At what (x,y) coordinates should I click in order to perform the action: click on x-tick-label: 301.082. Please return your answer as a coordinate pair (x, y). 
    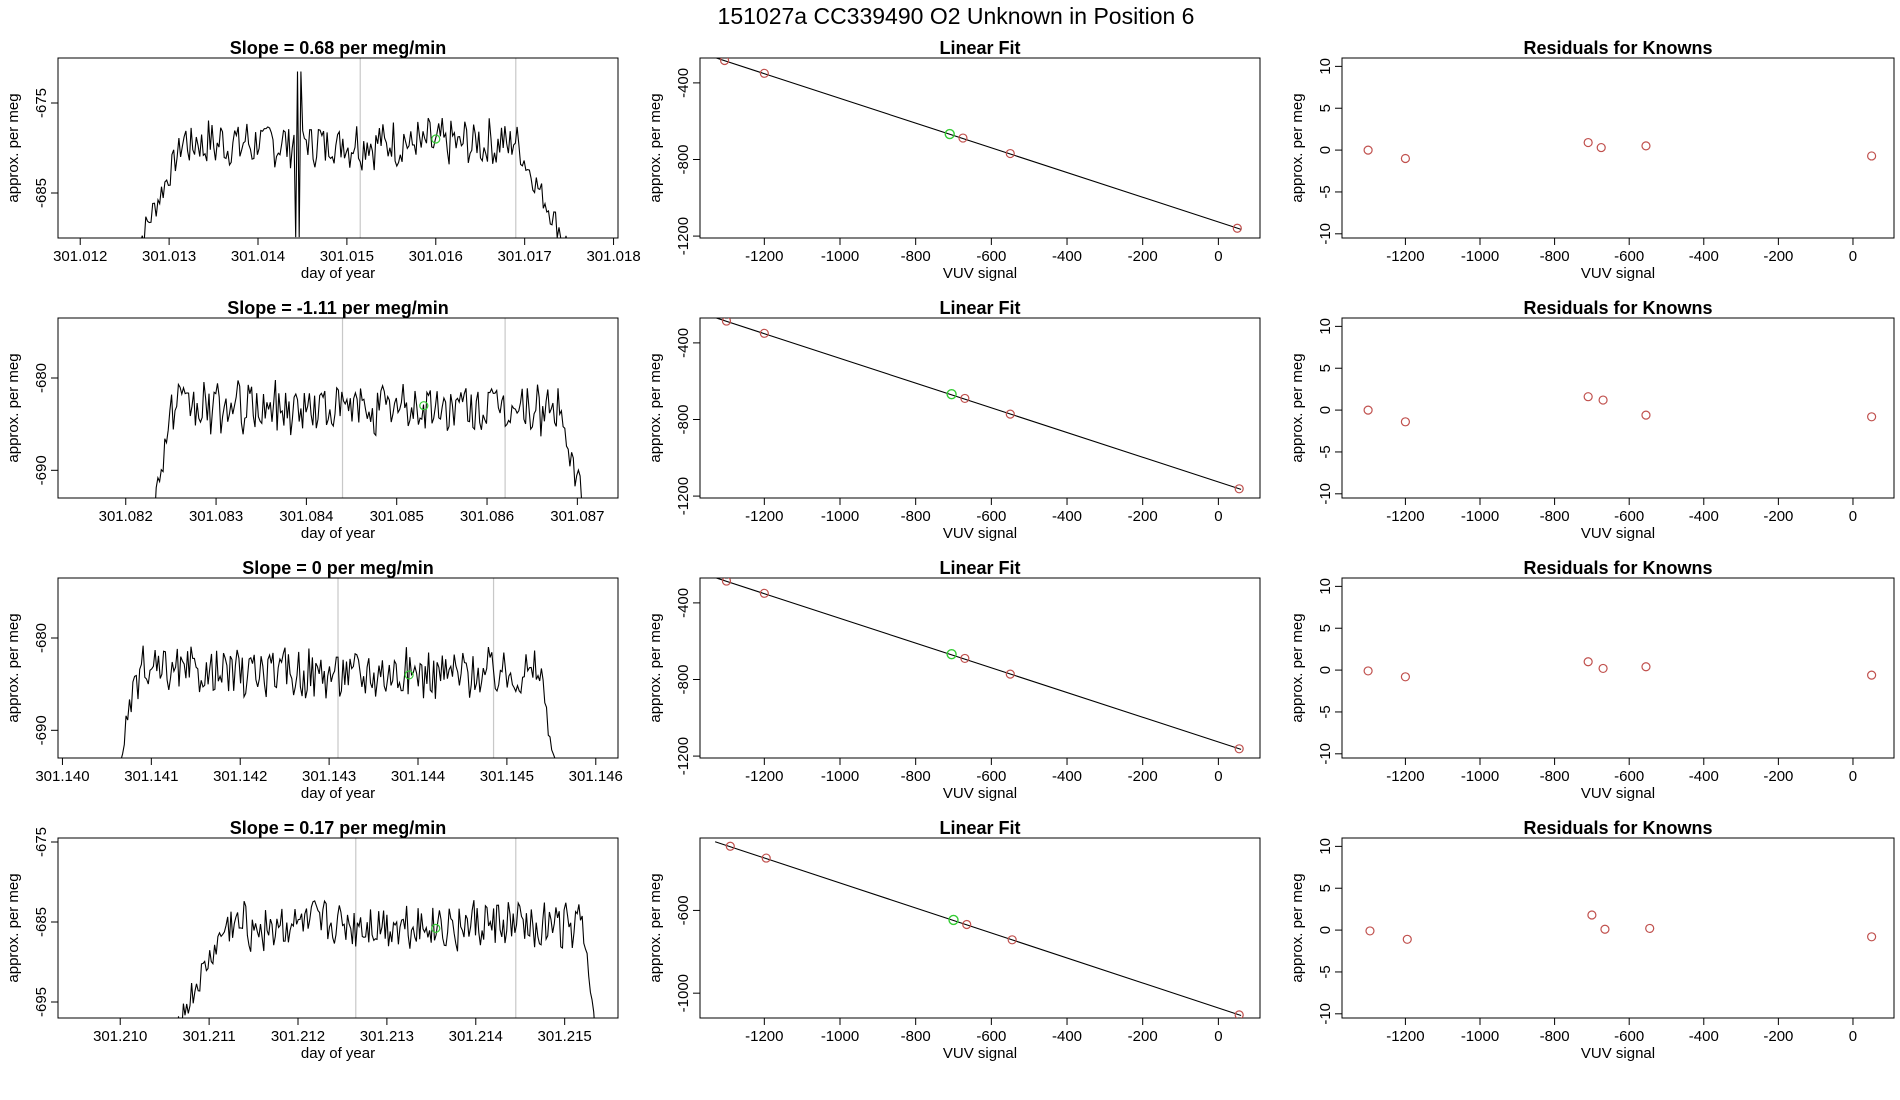
    Looking at the image, I should click on (126, 516).